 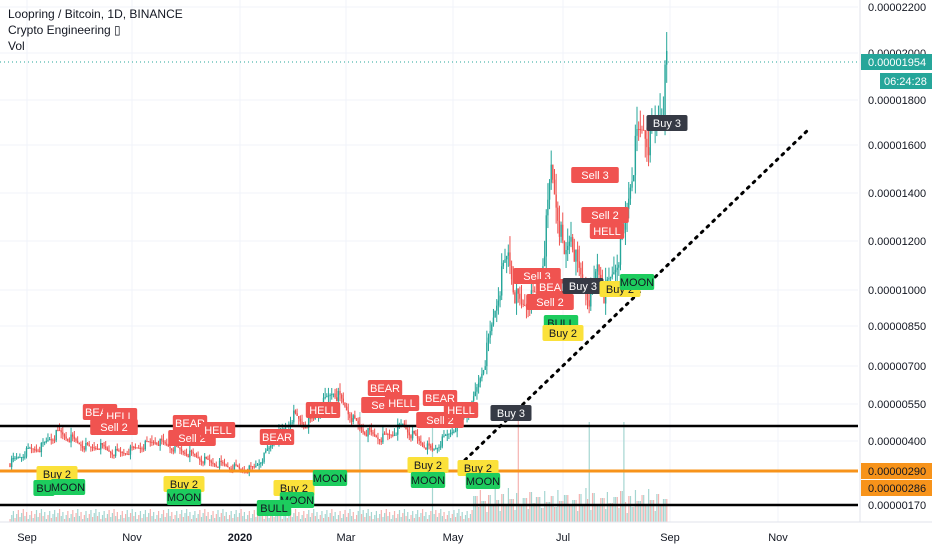 I want to click on indicator-title: Crypto Engineering ▯, so click(x=64, y=30).